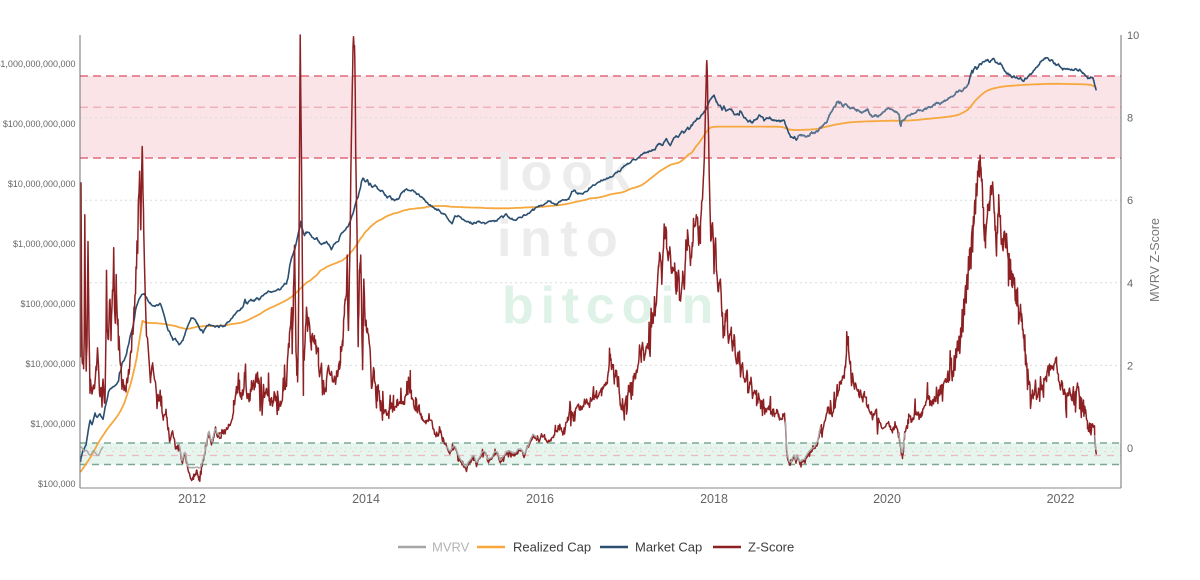  What do you see at coordinates (57, 484) in the screenshot?
I see `svg-text: $100,000` at bounding box center [57, 484].